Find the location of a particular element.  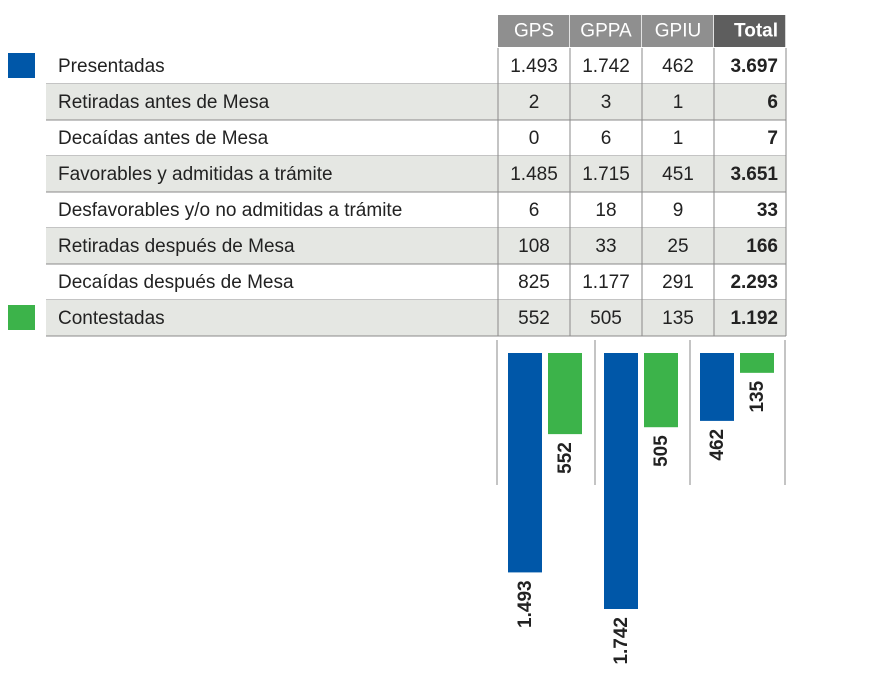

cell: 462 is located at coordinates (678, 66).